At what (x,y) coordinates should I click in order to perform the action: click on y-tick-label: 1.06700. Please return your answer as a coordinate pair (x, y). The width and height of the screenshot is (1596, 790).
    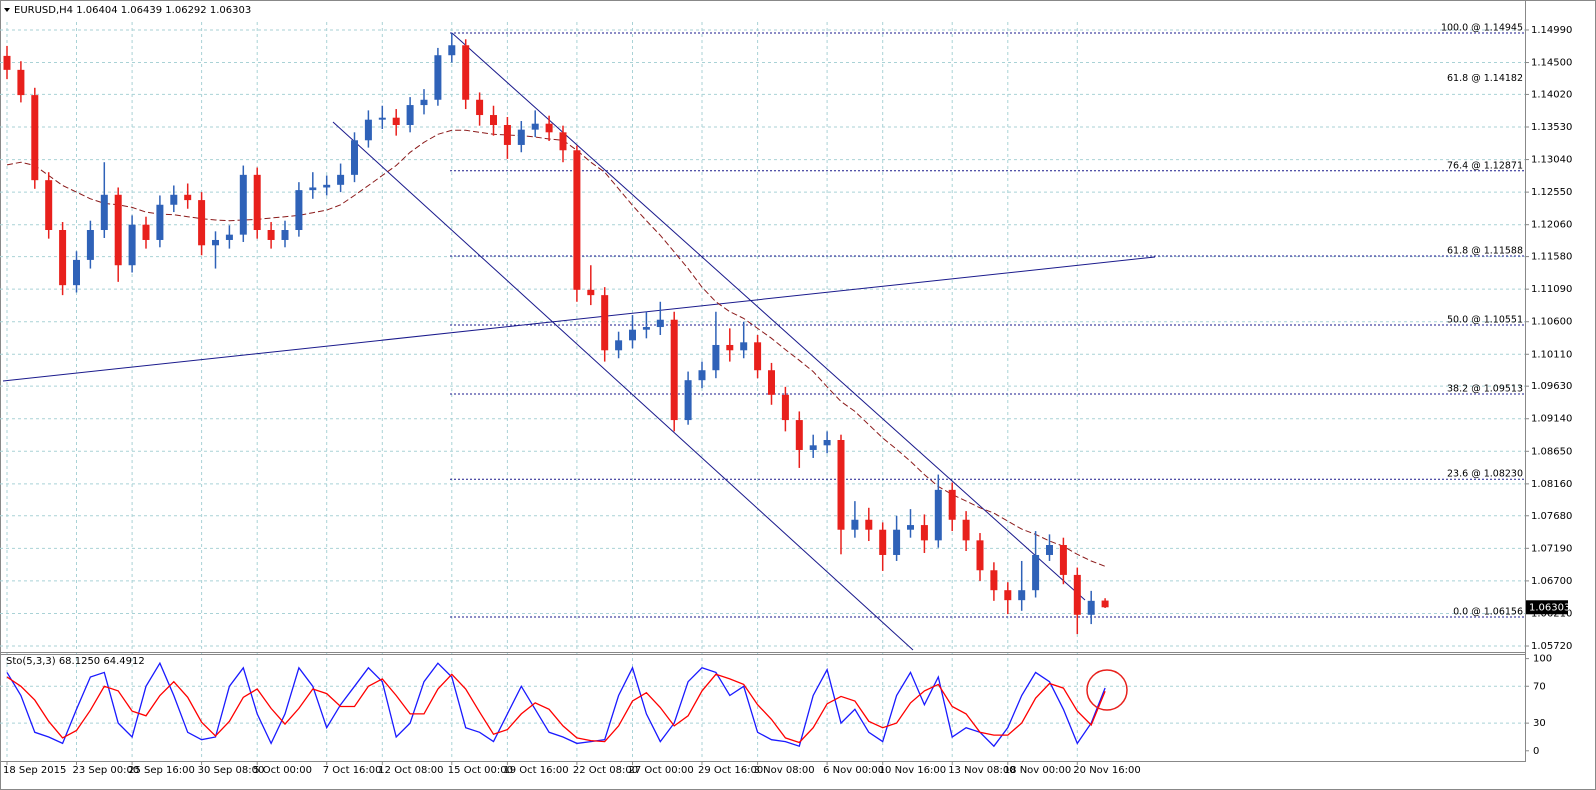
    Looking at the image, I should click on (1551, 581).